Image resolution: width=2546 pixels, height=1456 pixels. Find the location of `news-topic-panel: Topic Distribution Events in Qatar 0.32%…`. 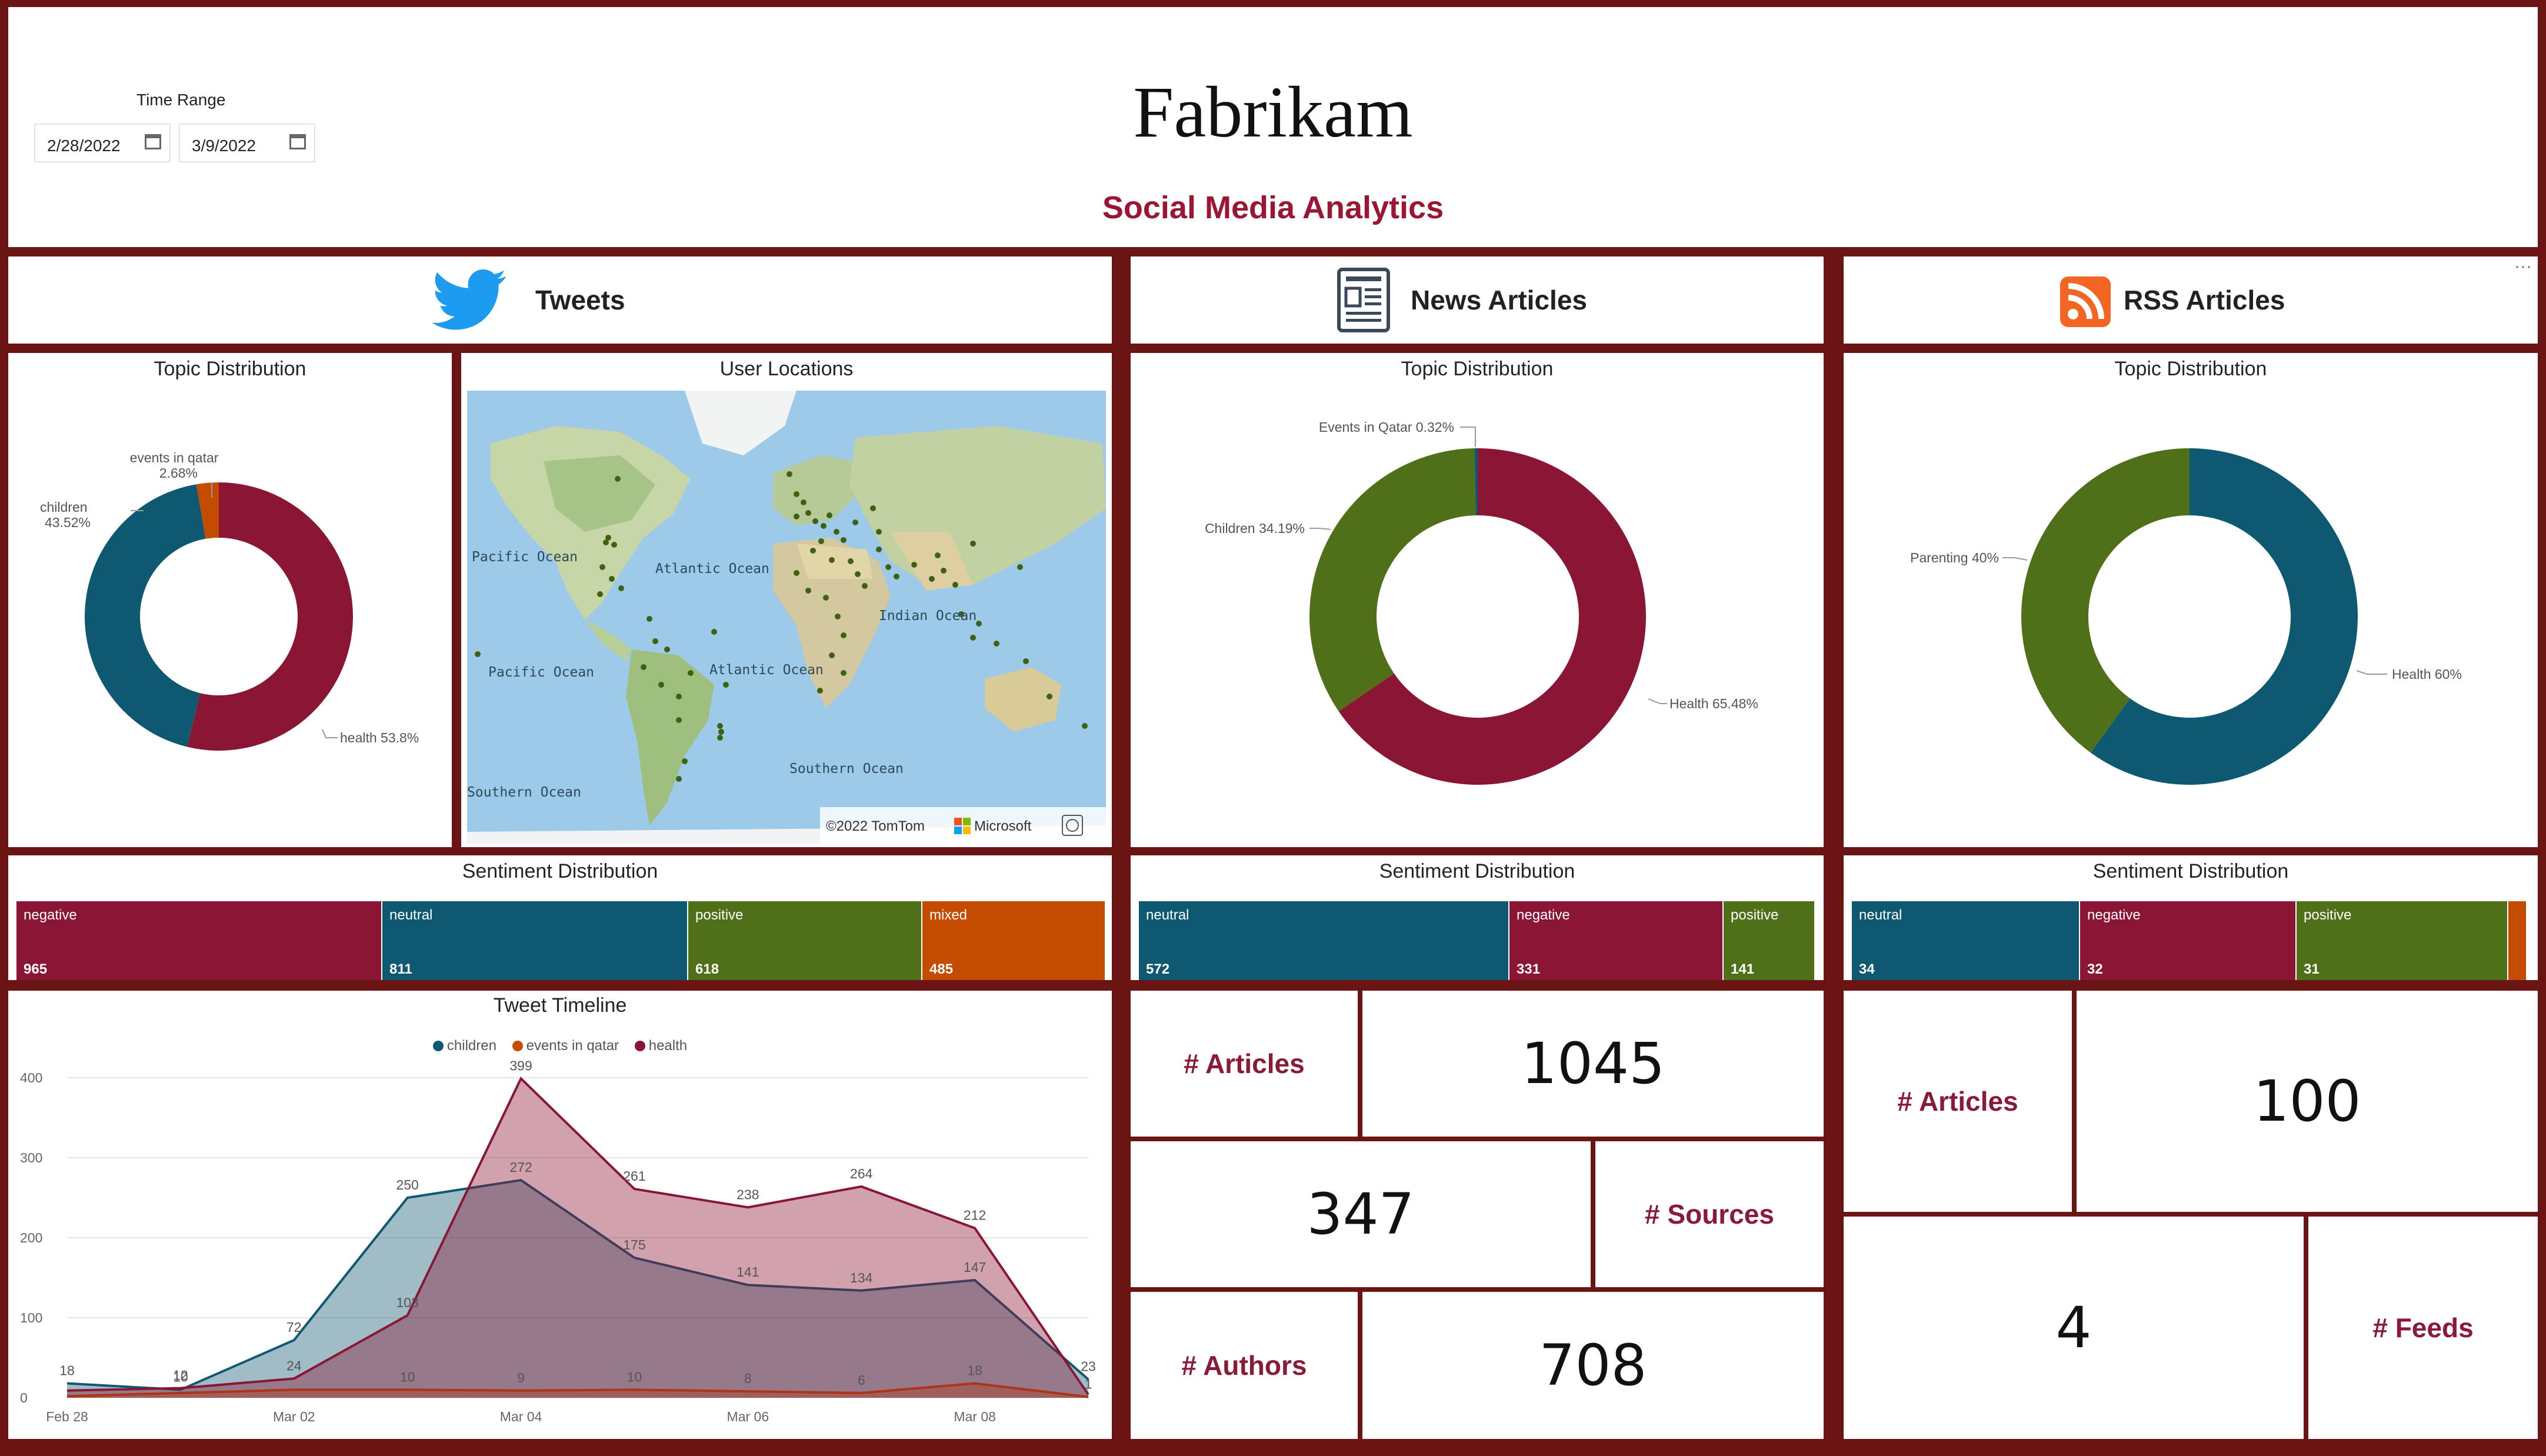

news-topic-panel: Topic Distribution Events in Qatar 0.32%… is located at coordinates (1477, 600).